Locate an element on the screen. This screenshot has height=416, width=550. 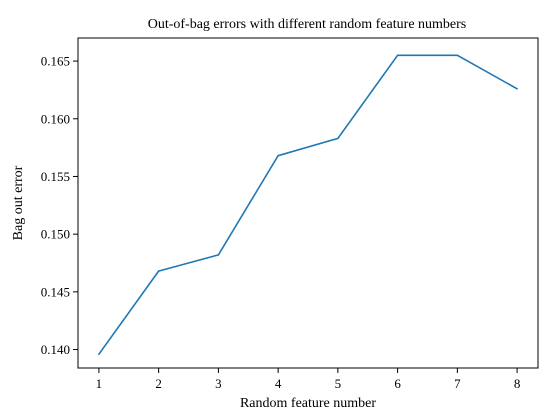
x-tick-label: 1 is located at coordinates (99, 383).